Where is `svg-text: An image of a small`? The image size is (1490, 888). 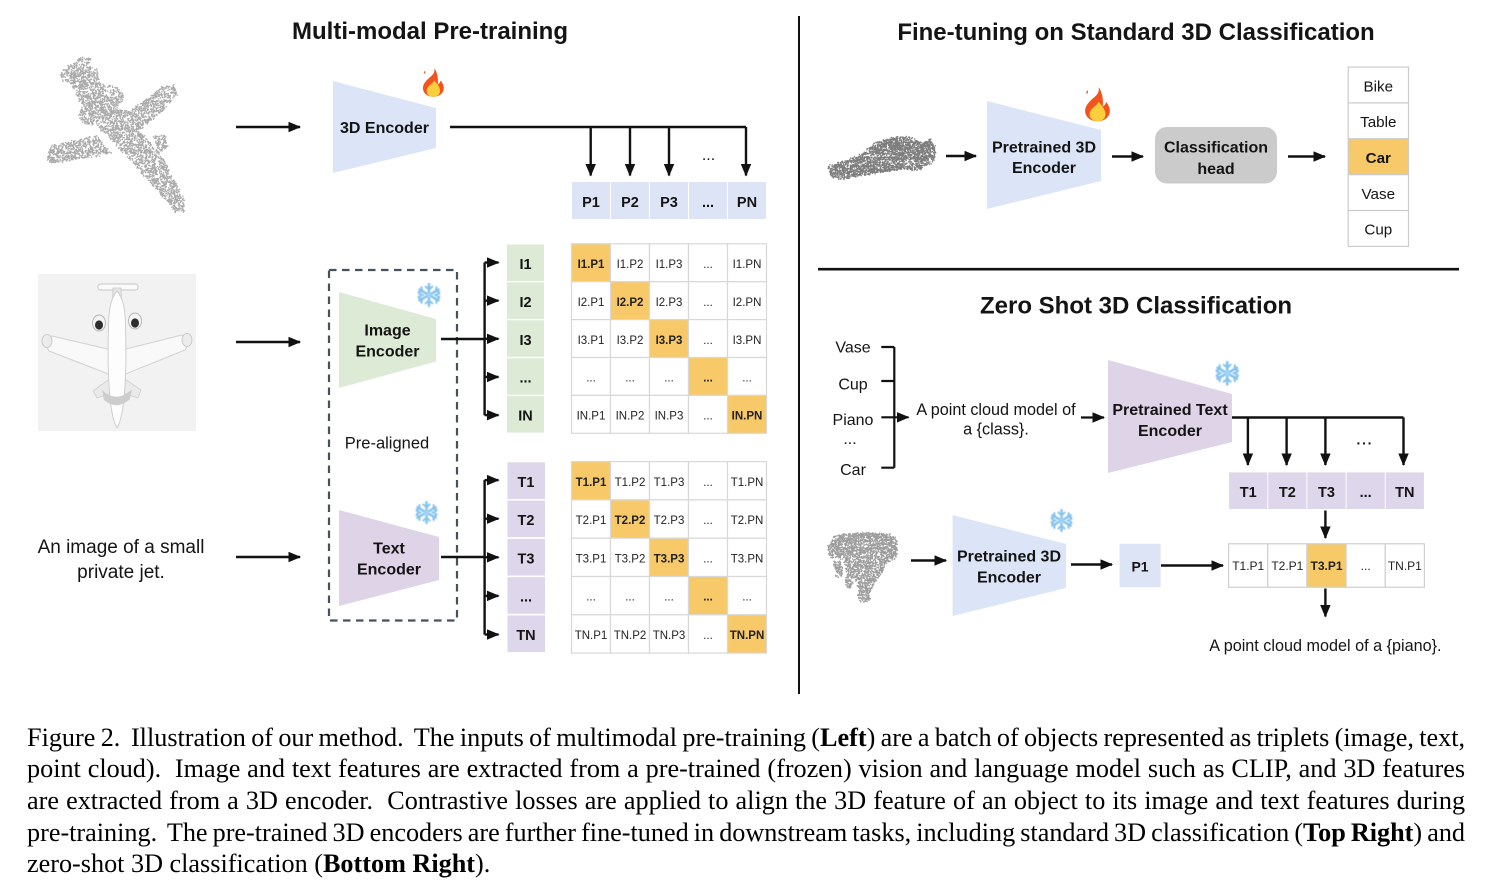
svg-text: An image of a small is located at coordinates (121, 547).